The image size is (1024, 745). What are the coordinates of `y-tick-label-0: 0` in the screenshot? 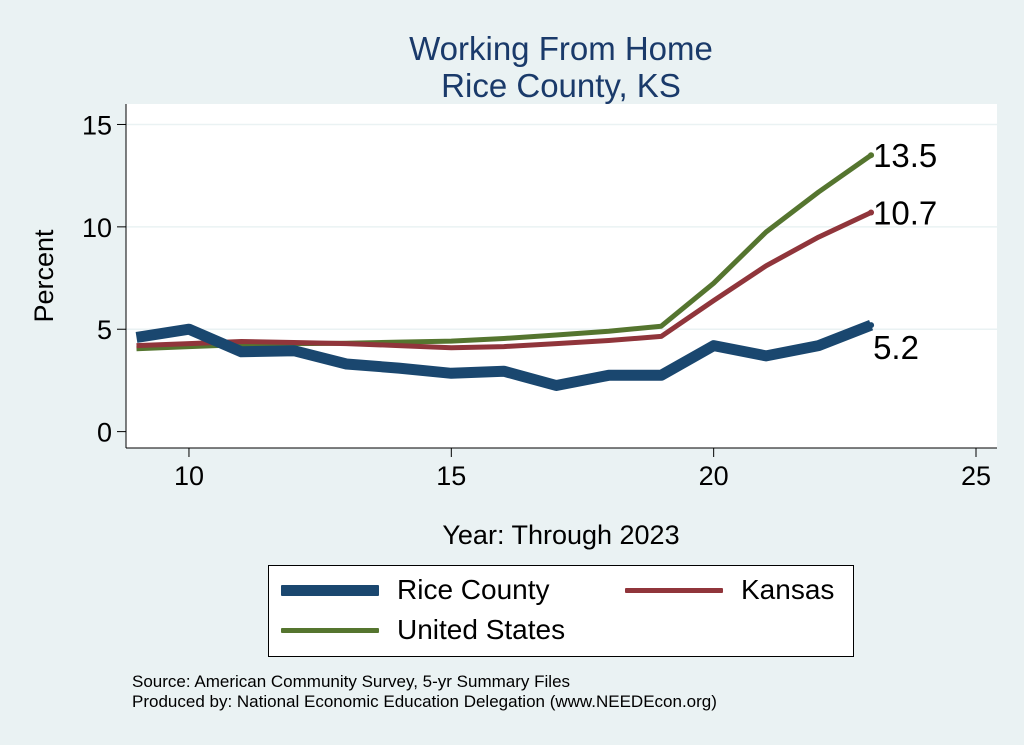 It's located at (104, 433).